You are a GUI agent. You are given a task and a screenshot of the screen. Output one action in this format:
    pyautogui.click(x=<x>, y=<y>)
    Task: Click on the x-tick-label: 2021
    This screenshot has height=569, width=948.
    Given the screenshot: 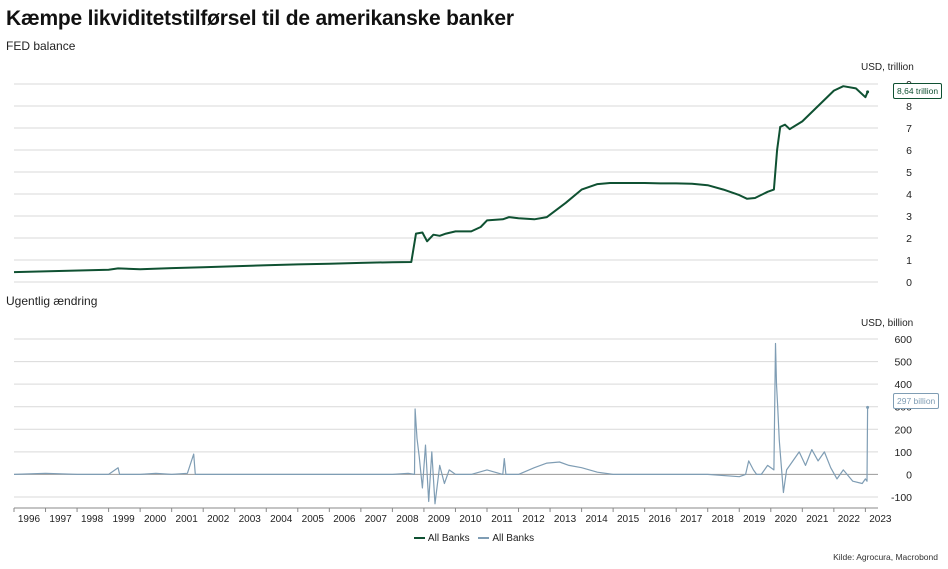 What is the action you would take?
    pyautogui.click(x=817, y=519)
    